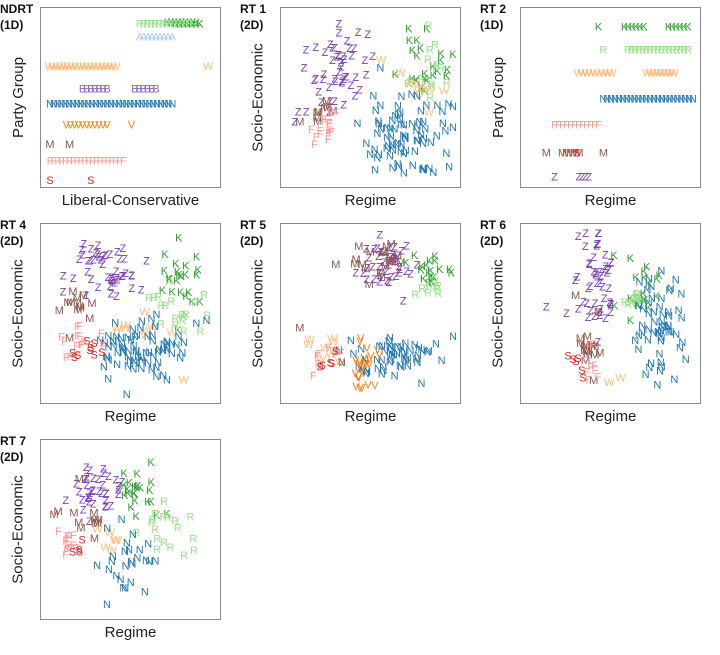 This screenshot has height=655, width=720. I want to click on point-B: B, so click(102, 90).